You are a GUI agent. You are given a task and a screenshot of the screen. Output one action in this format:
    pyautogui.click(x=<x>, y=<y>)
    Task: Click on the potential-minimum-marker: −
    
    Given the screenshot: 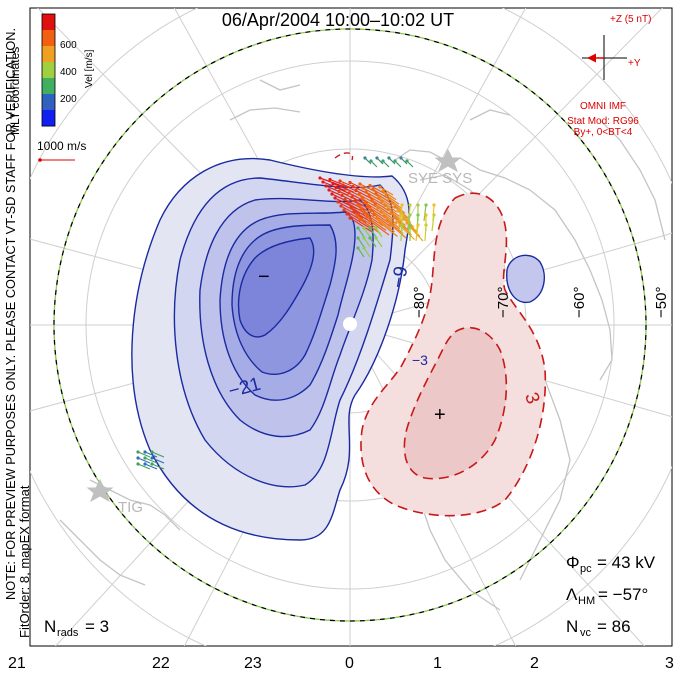 What is the action you would take?
    pyautogui.click(x=264, y=277)
    